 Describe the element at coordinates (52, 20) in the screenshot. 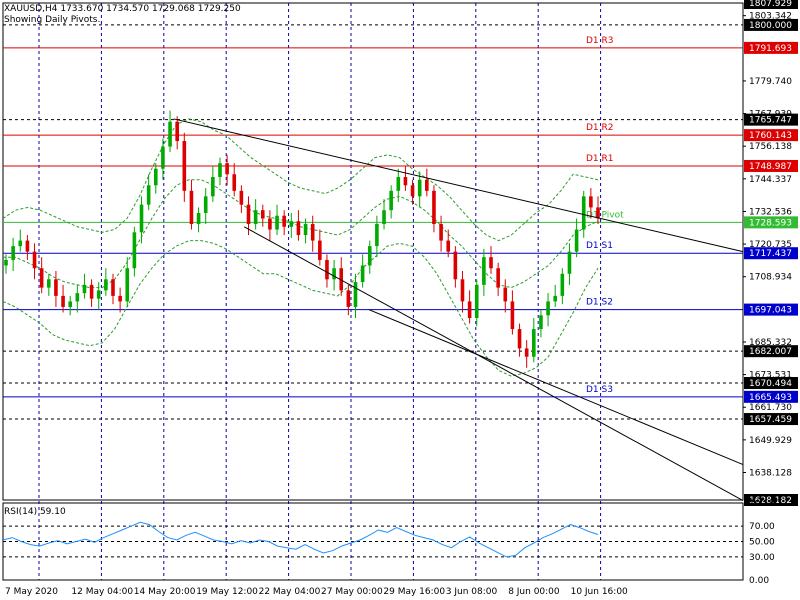

I see `pivots-note: Showing Daily Pivots.` at that location.